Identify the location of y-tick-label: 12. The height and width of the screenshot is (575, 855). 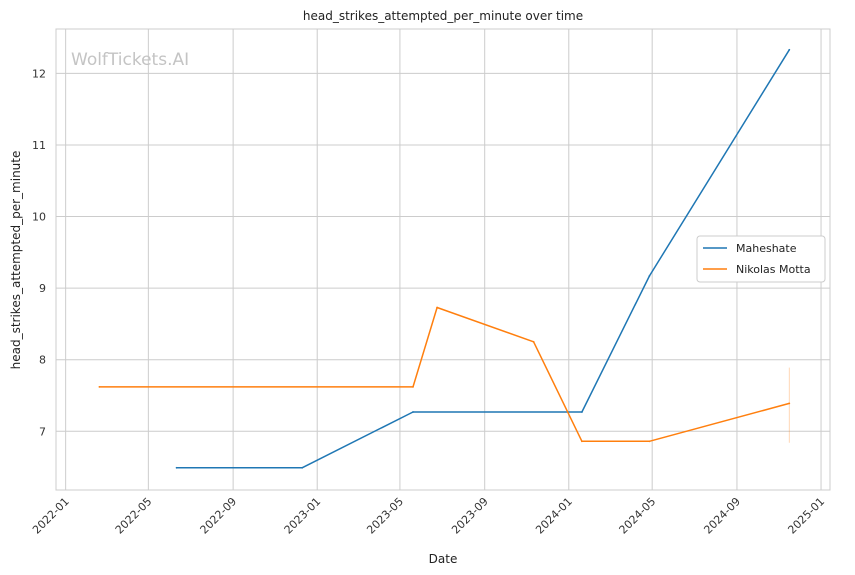
(39, 73).